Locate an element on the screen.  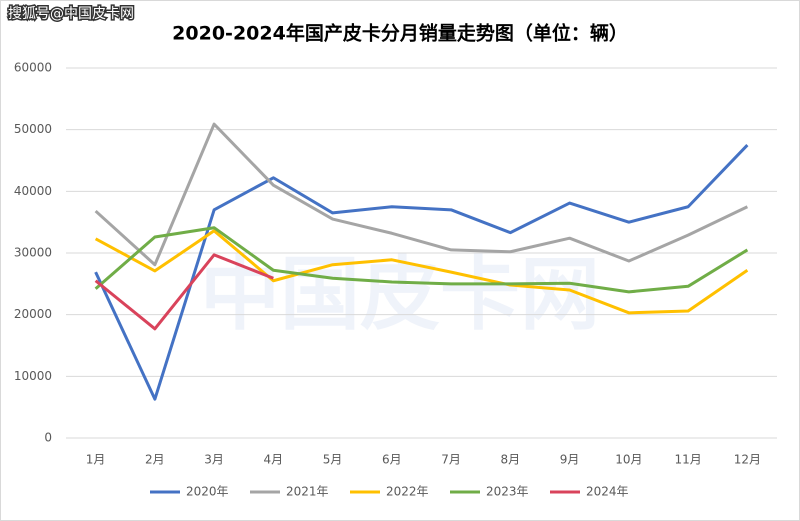
x-tick-label: 6月 is located at coordinates (392, 460).